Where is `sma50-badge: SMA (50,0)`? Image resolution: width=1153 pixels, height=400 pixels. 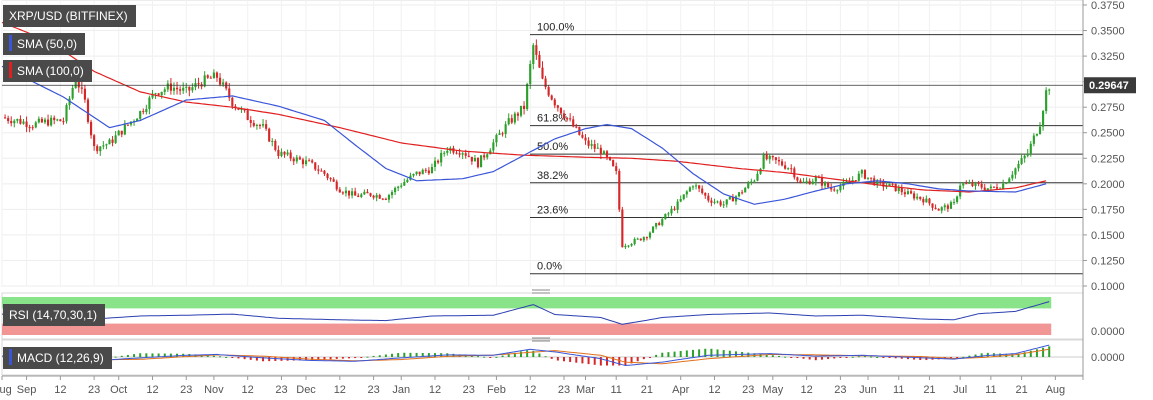
sma50-badge: SMA (50,0) is located at coordinates (44, 44).